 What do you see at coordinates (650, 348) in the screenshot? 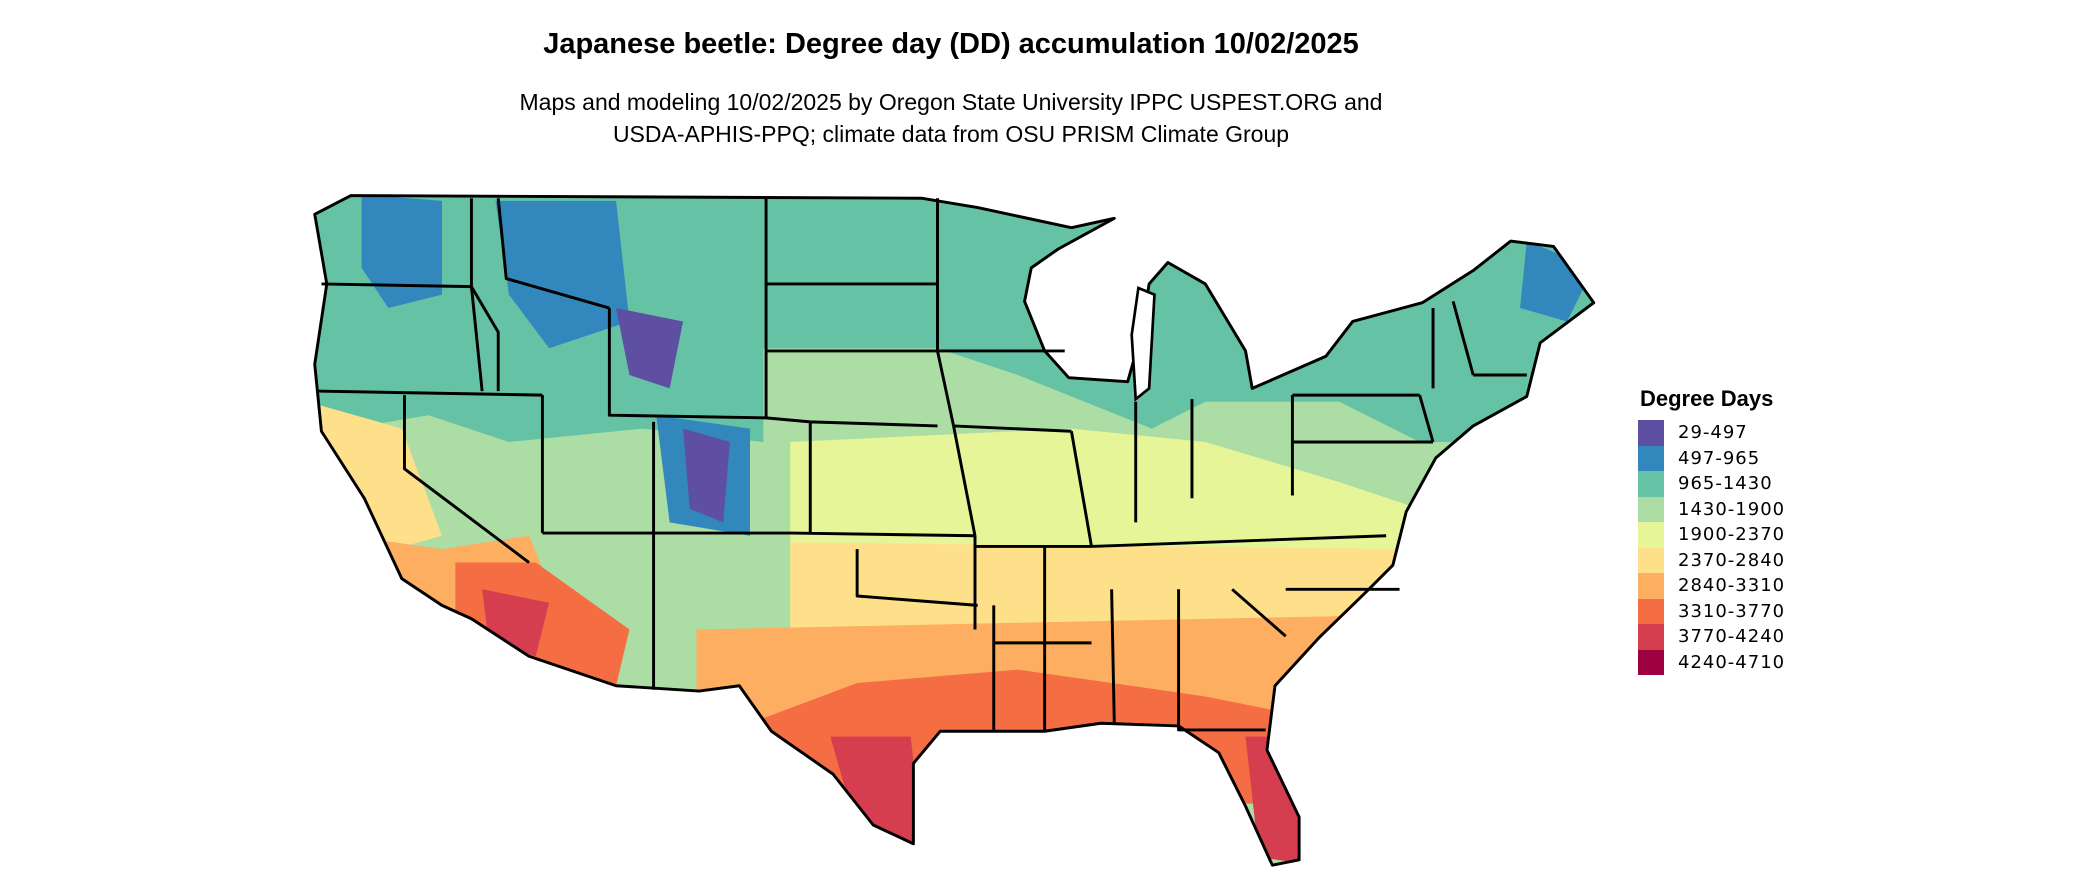
I see `zone-29-497-wyoming` at bounding box center [650, 348].